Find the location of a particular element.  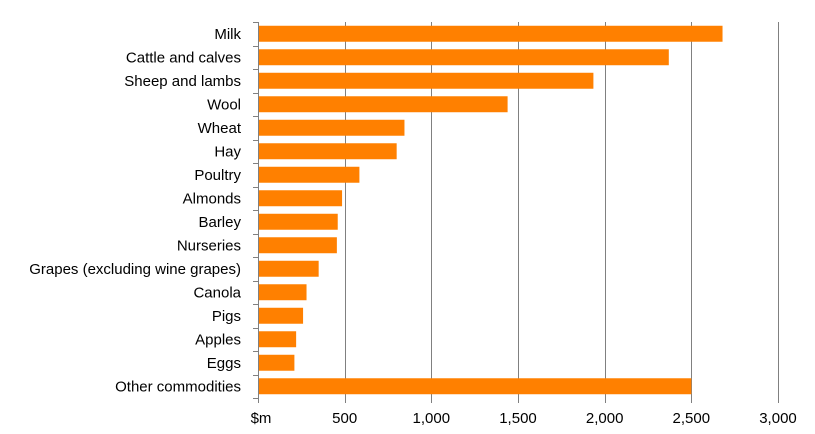

bar-pigs is located at coordinates (281, 315).